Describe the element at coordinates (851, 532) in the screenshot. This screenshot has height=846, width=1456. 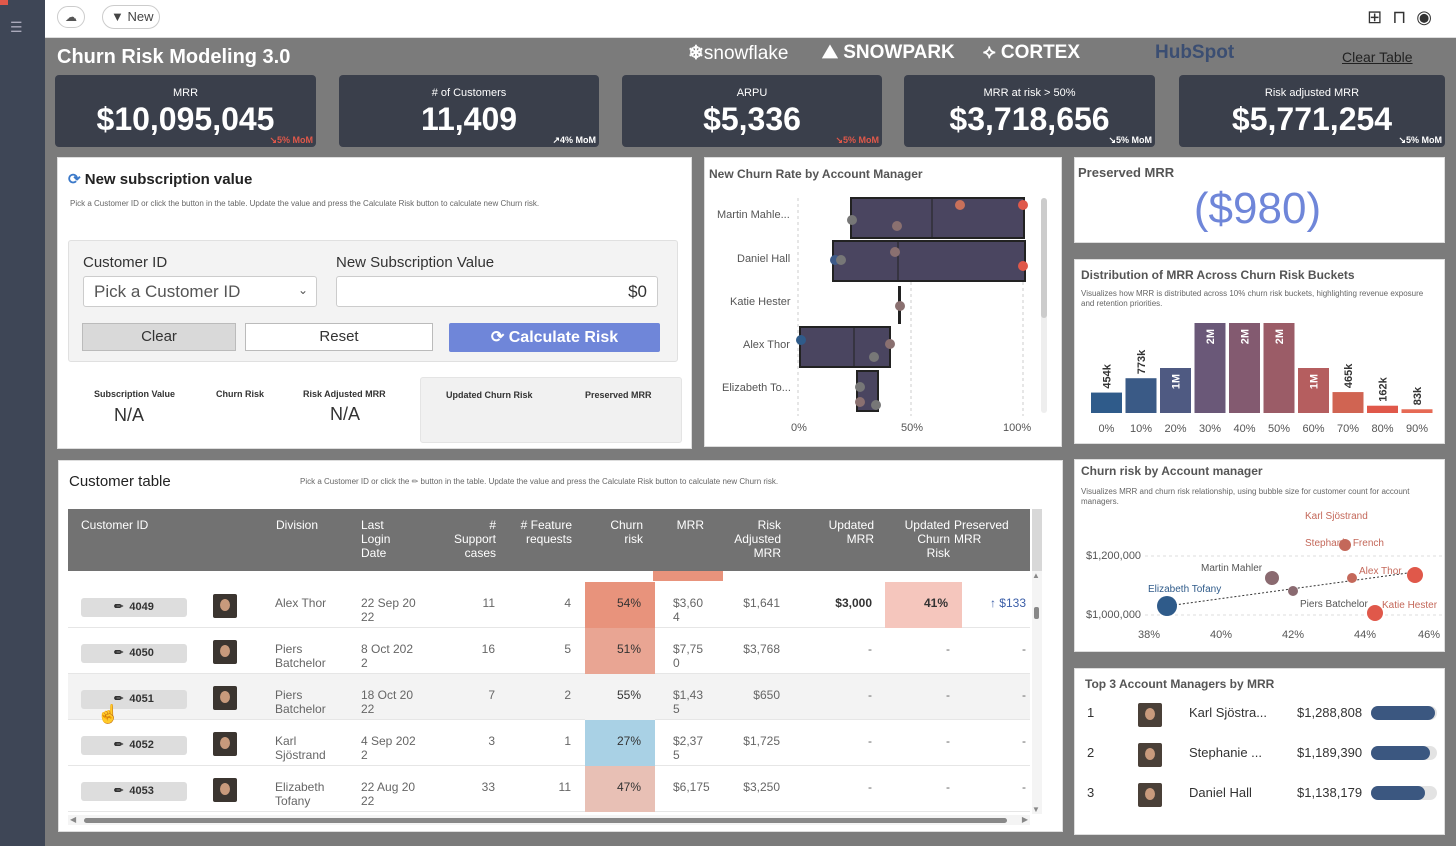
I see `col-updated-mrr: Updated MRR` at that location.